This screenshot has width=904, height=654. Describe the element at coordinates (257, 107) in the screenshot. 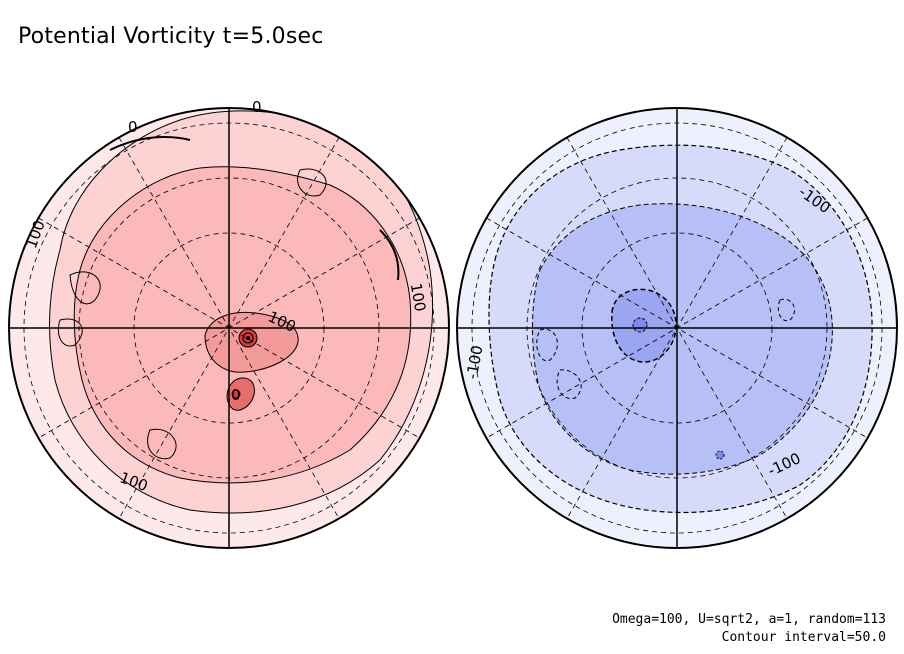

I see `north-label-0-top: 0` at that location.